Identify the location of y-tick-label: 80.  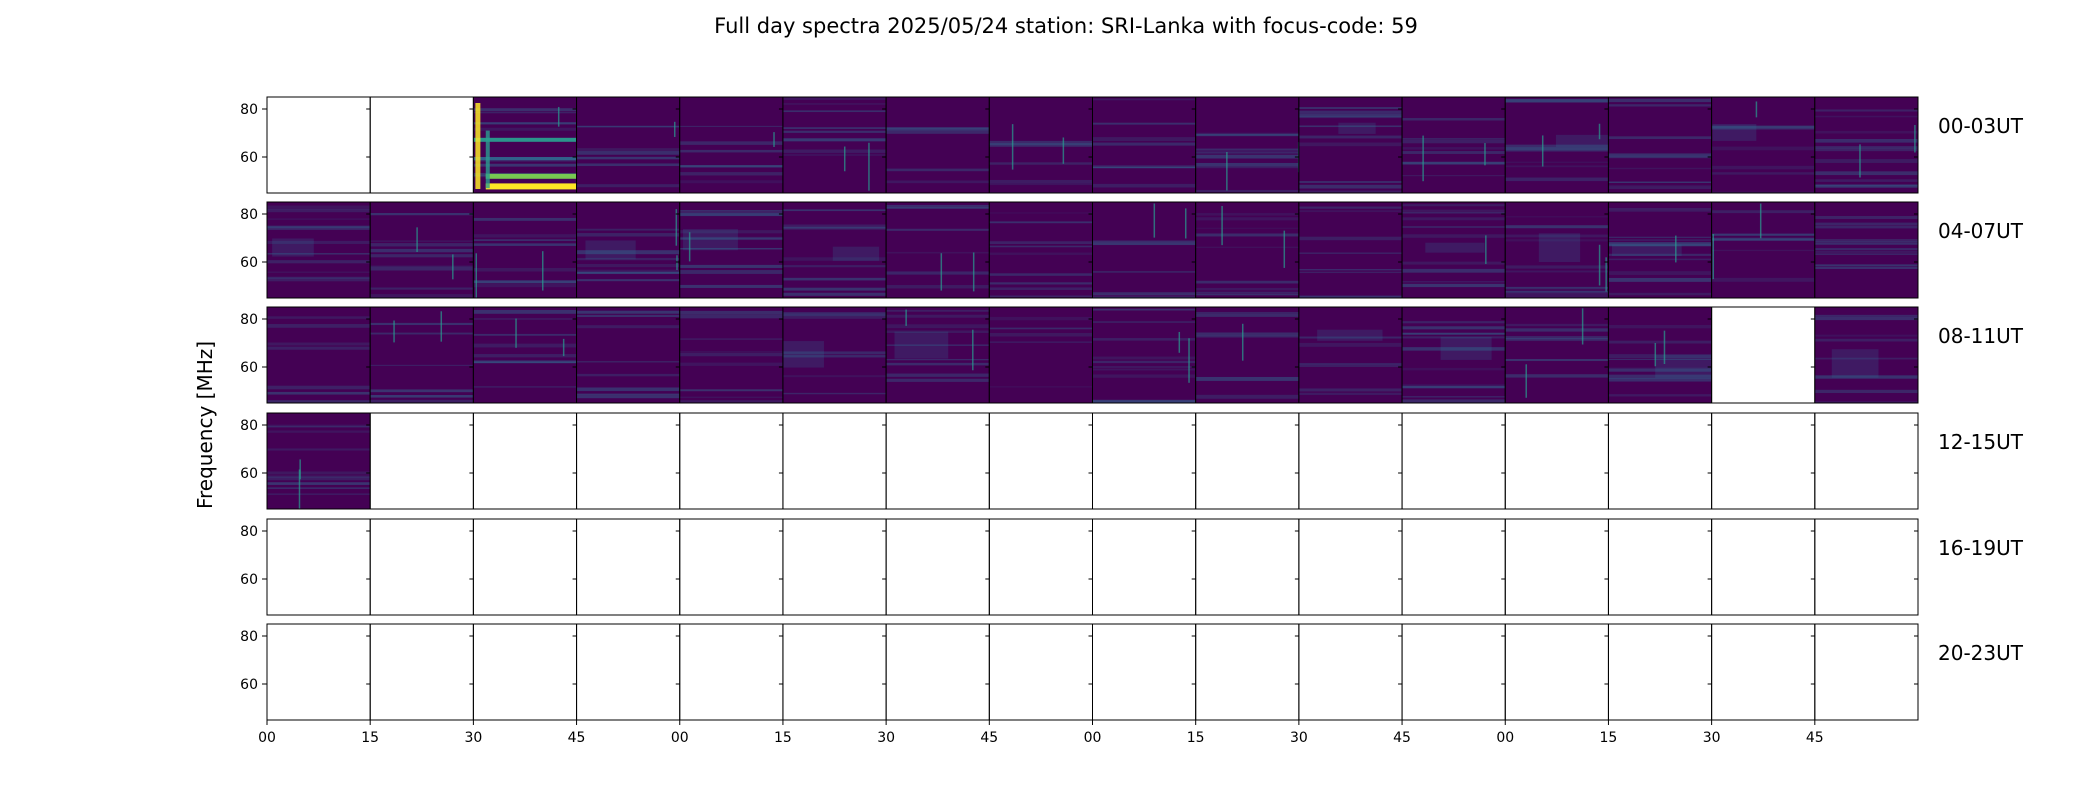
(249, 215).